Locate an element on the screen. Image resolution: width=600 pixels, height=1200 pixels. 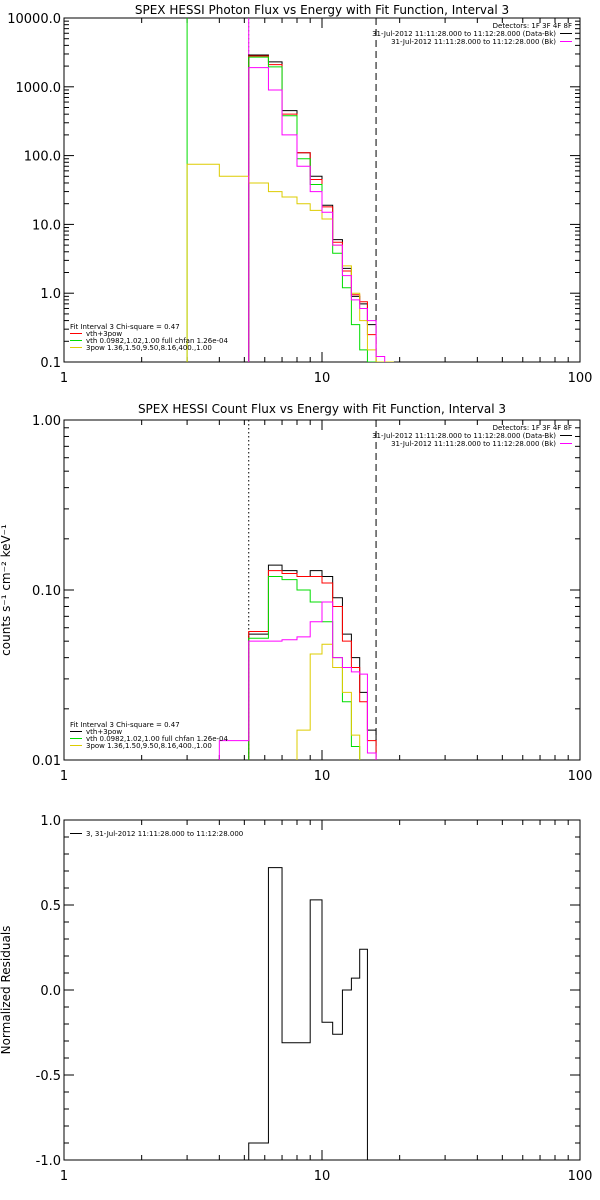
y-tick-label-100-0: 100.0 is located at coordinates (42, 157).